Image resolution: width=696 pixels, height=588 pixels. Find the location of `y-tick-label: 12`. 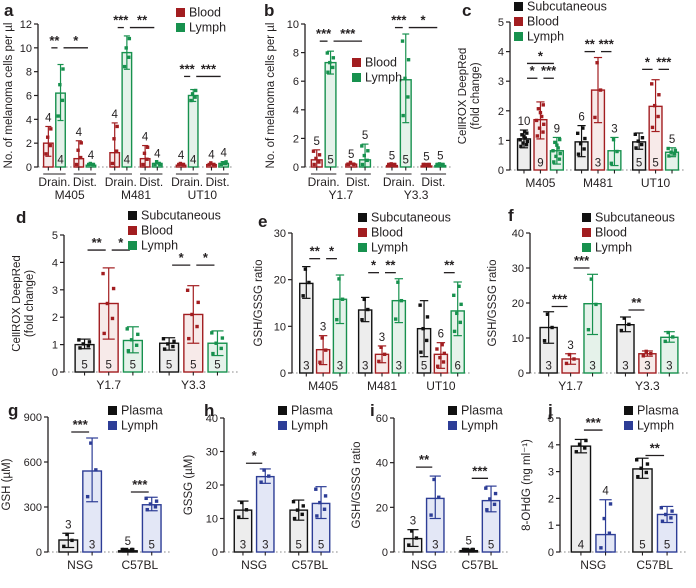

y-tick-label: 12 is located at coordinates (26, 25).